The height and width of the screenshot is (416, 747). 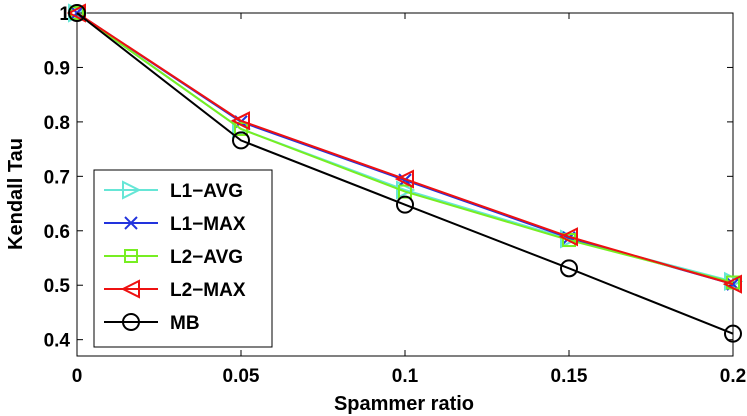 I want to click on x-axis-title: Spammer ratio, so click(x=404, y=404).